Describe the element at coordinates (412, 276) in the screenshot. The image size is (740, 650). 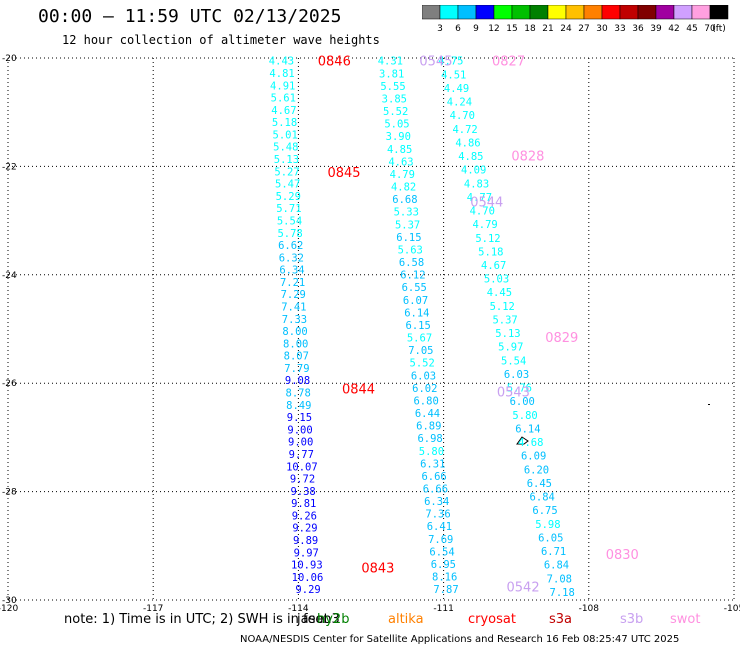
I see `wave-height-value: 6.12` at that location.